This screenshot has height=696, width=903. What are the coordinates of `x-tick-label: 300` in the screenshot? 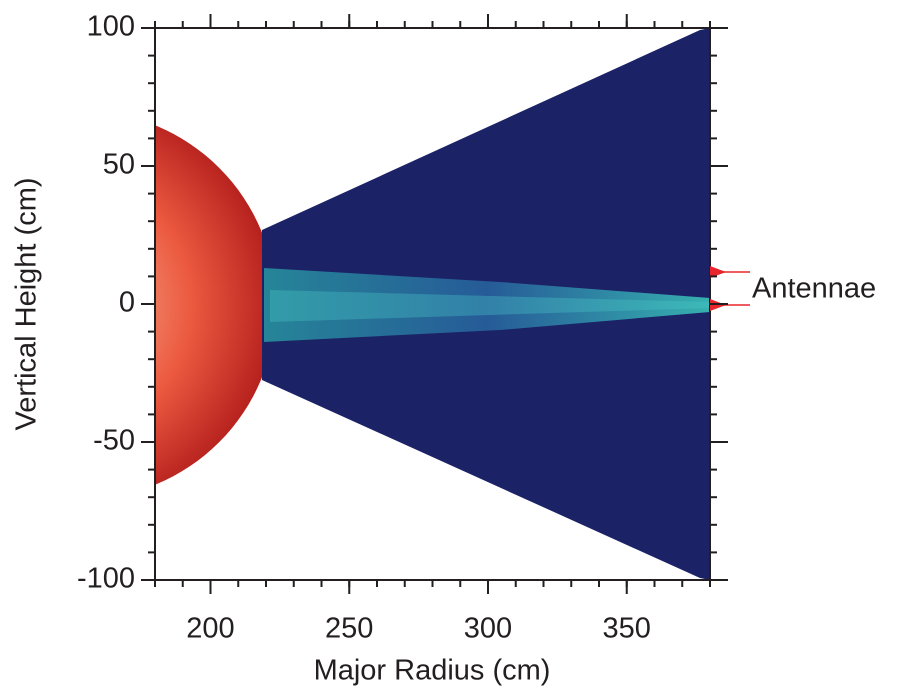 It's located at (488, 629).